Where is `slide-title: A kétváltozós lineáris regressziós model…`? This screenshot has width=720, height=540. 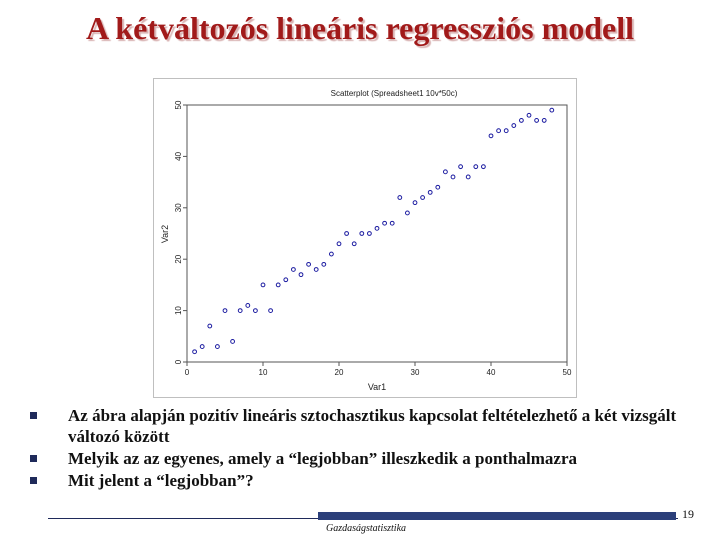 slide-title: A kétváltozós lineáris regressziós model… is located at coordinates (360, 28).